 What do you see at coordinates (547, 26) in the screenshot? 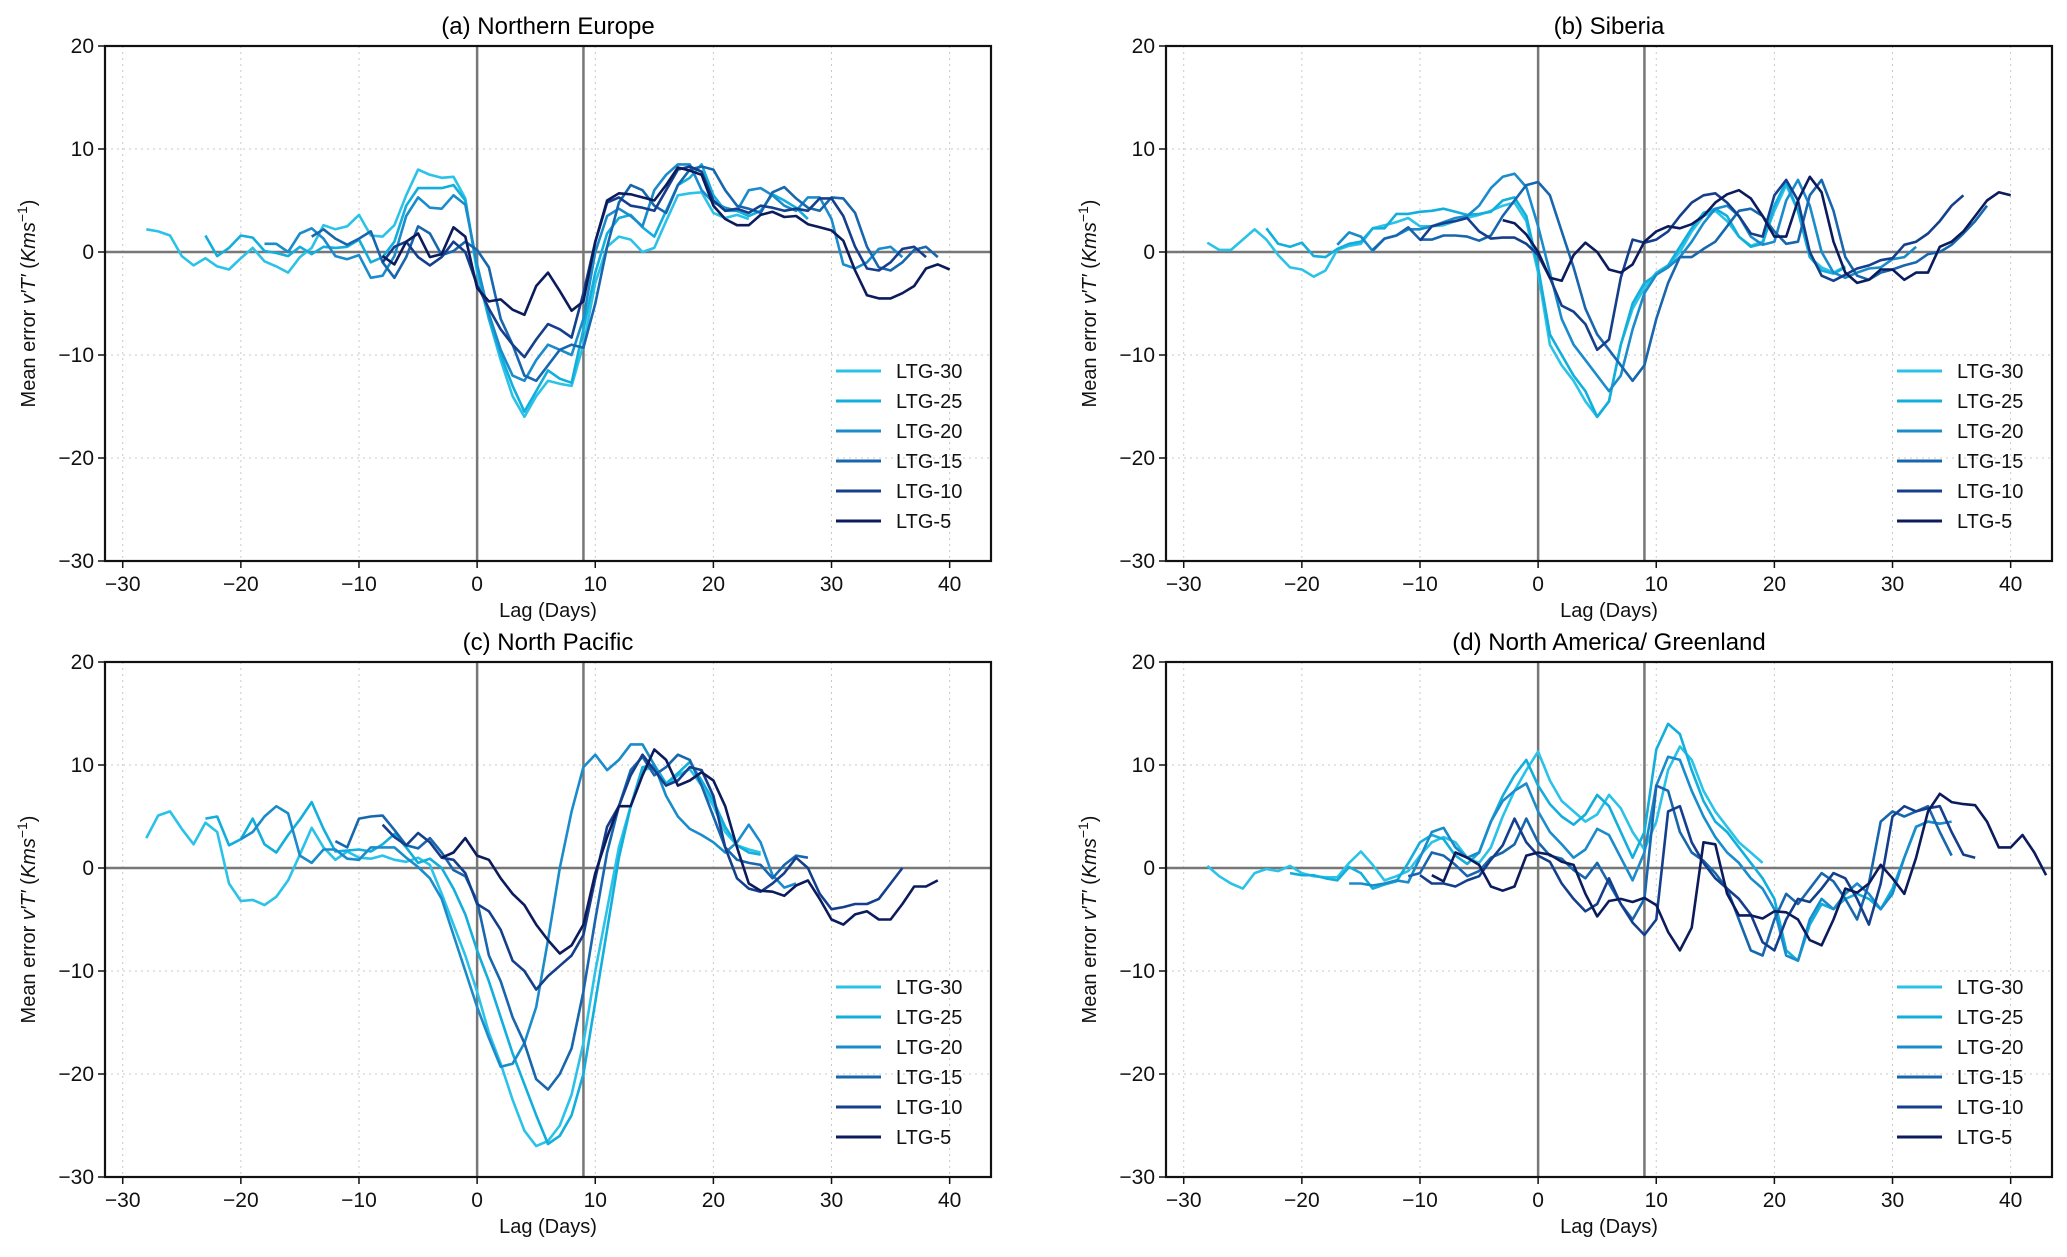
I see `panel-title: (a) Northern Europe` at bounding box center [547, 26].